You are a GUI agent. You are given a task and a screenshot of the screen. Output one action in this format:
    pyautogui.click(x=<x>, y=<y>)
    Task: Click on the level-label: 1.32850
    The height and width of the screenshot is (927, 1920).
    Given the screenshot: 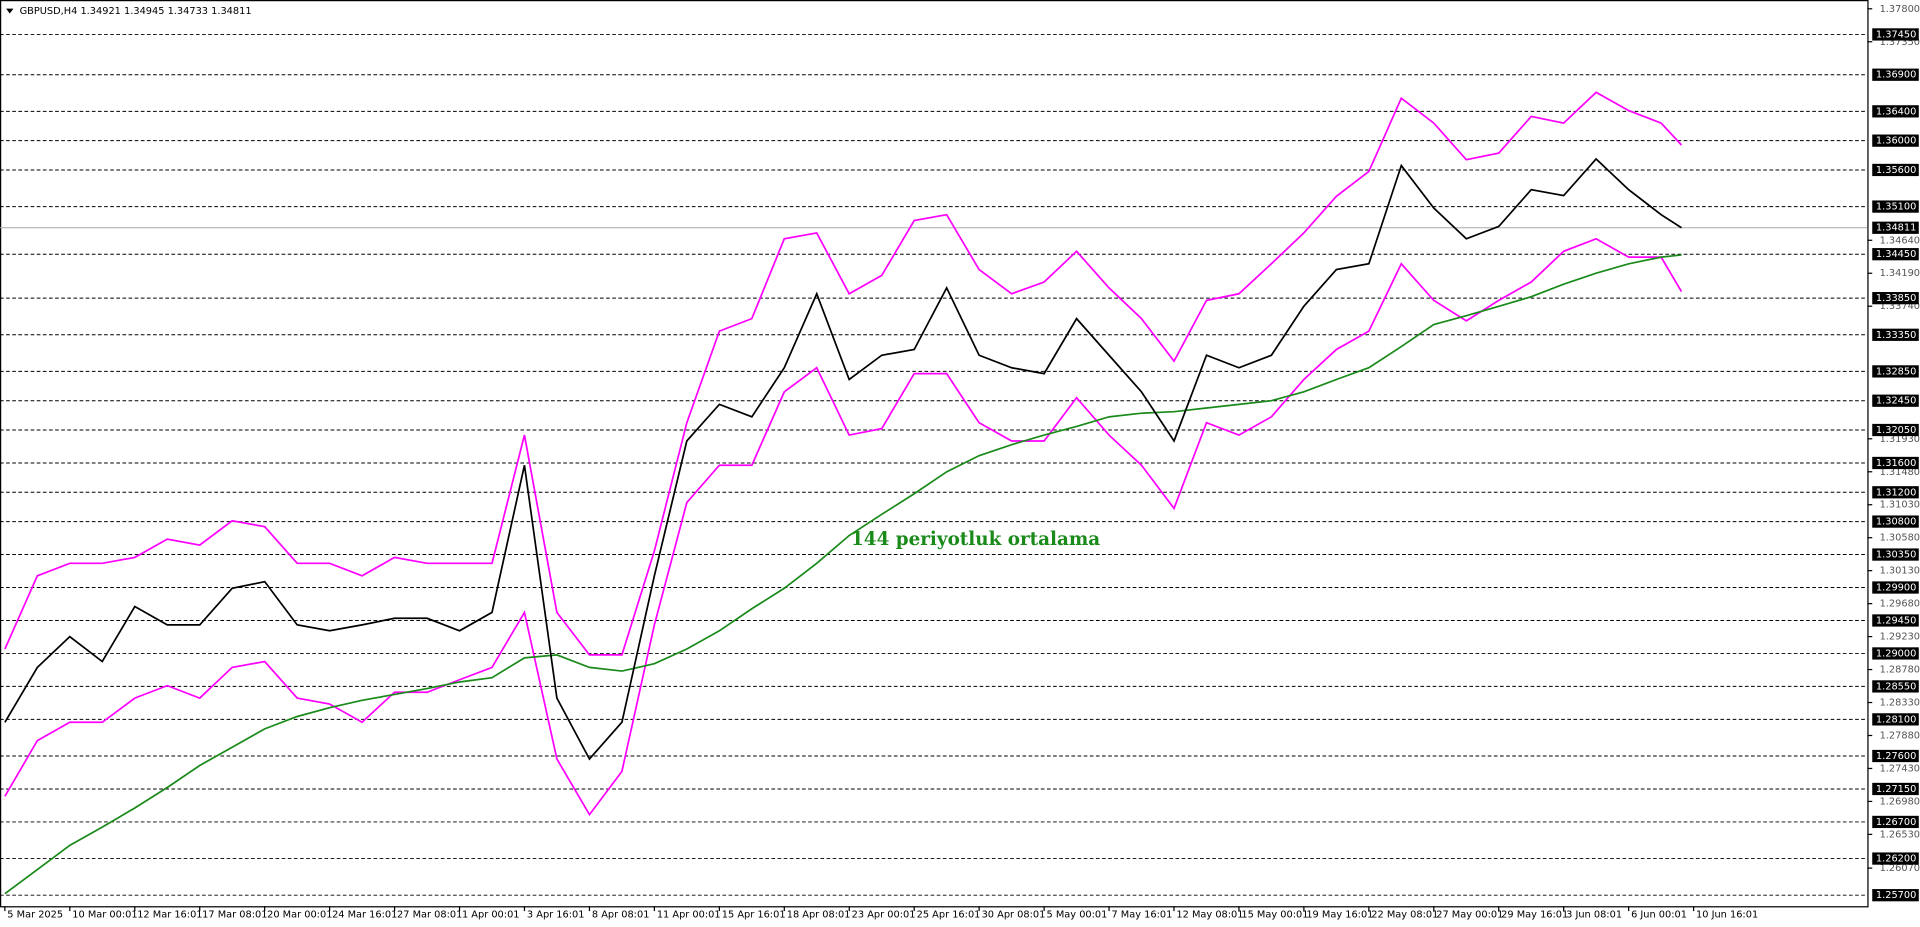 What is the action you would take?
    pyautogui.click(x=1896, y=371)
    